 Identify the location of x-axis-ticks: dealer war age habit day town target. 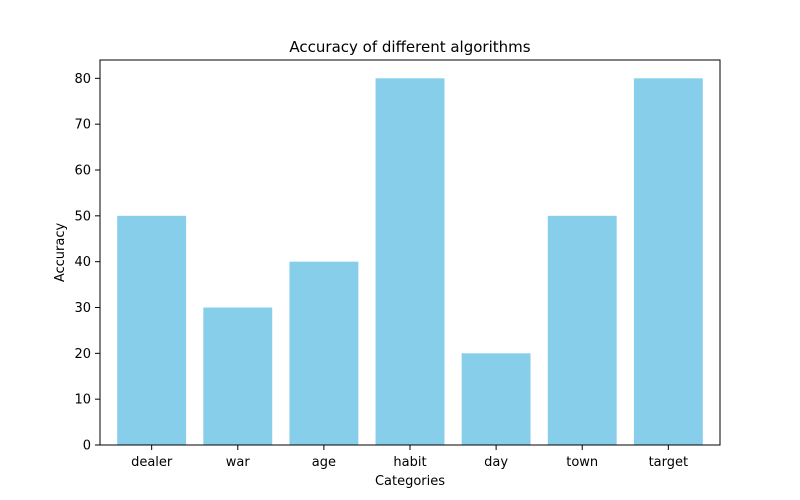
(409, 457).